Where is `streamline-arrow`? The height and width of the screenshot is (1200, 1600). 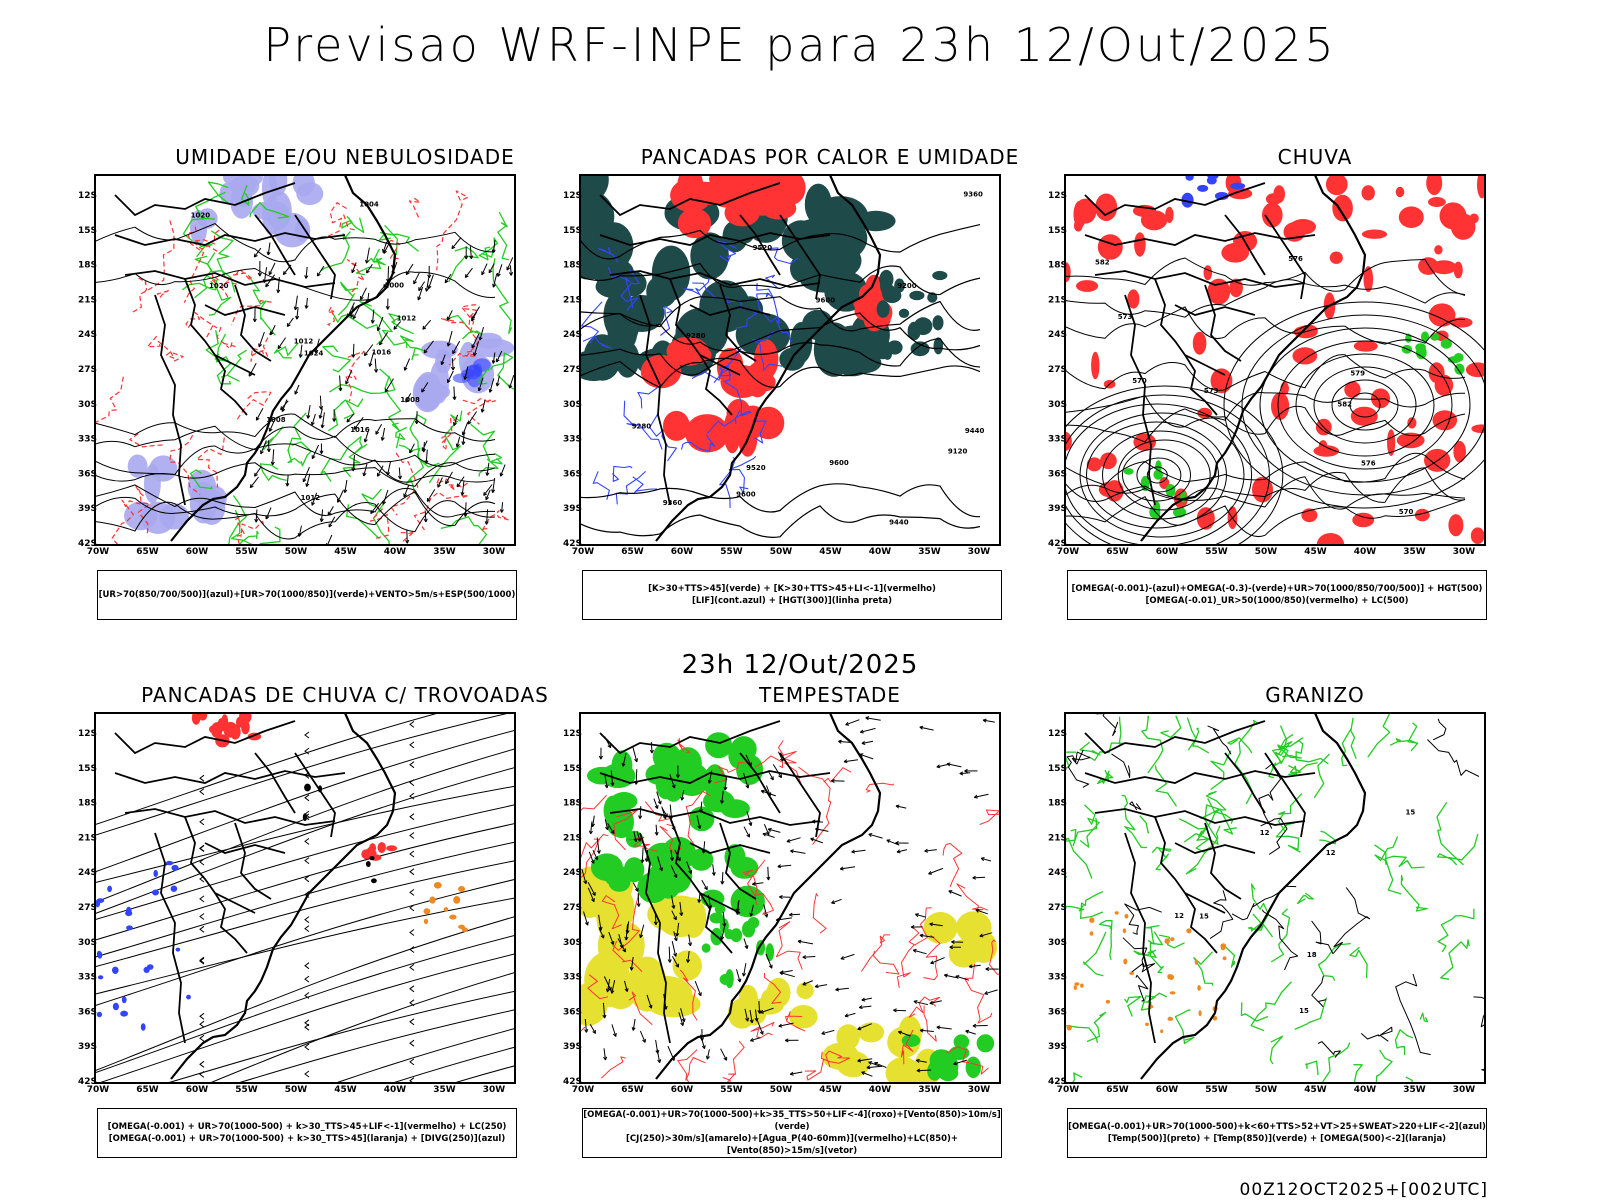 streamline-arrow is located at coordinates (202, 1064).